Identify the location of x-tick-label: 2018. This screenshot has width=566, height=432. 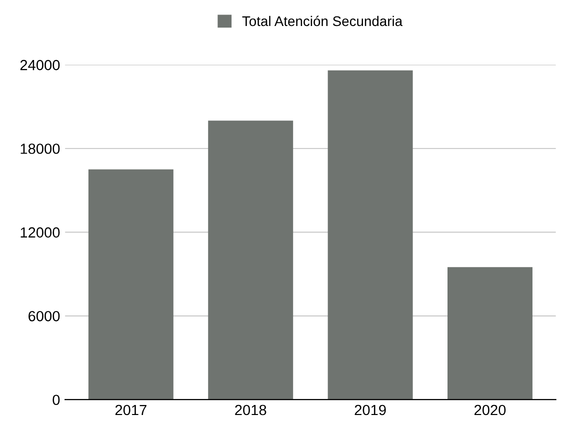
(250, 410).